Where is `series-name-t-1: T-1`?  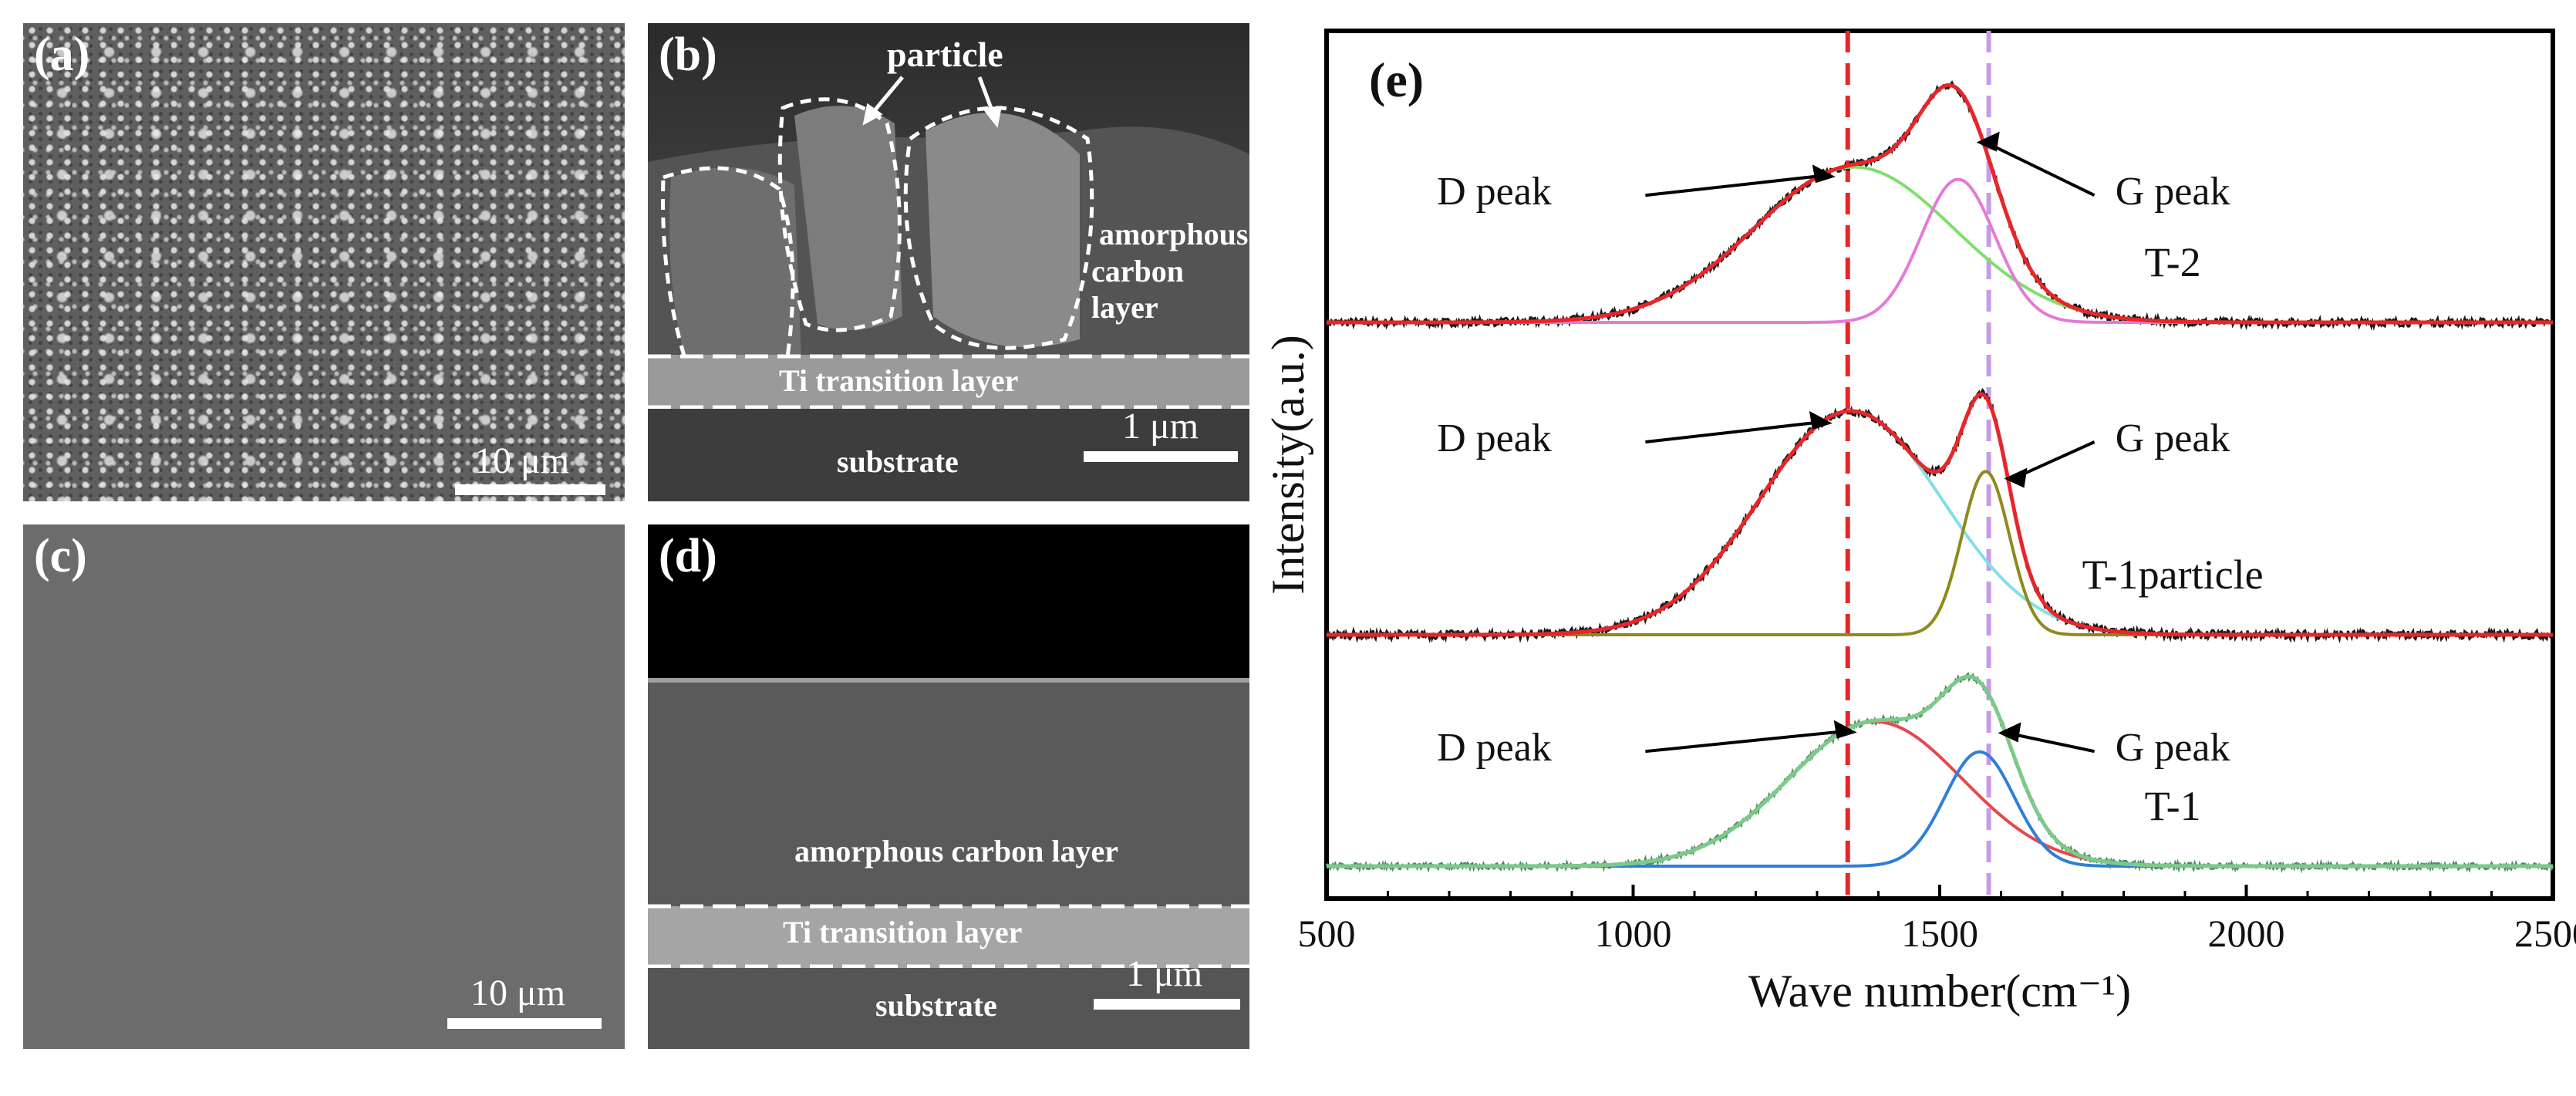 series-name-t-1: T-1 is located at coordinates (2173, 806).